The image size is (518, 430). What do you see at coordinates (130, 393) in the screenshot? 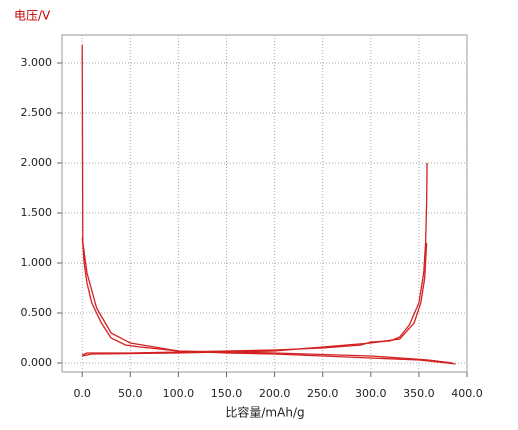
I see `x-tick-label: 50.0` at bounding box center [130, 393].